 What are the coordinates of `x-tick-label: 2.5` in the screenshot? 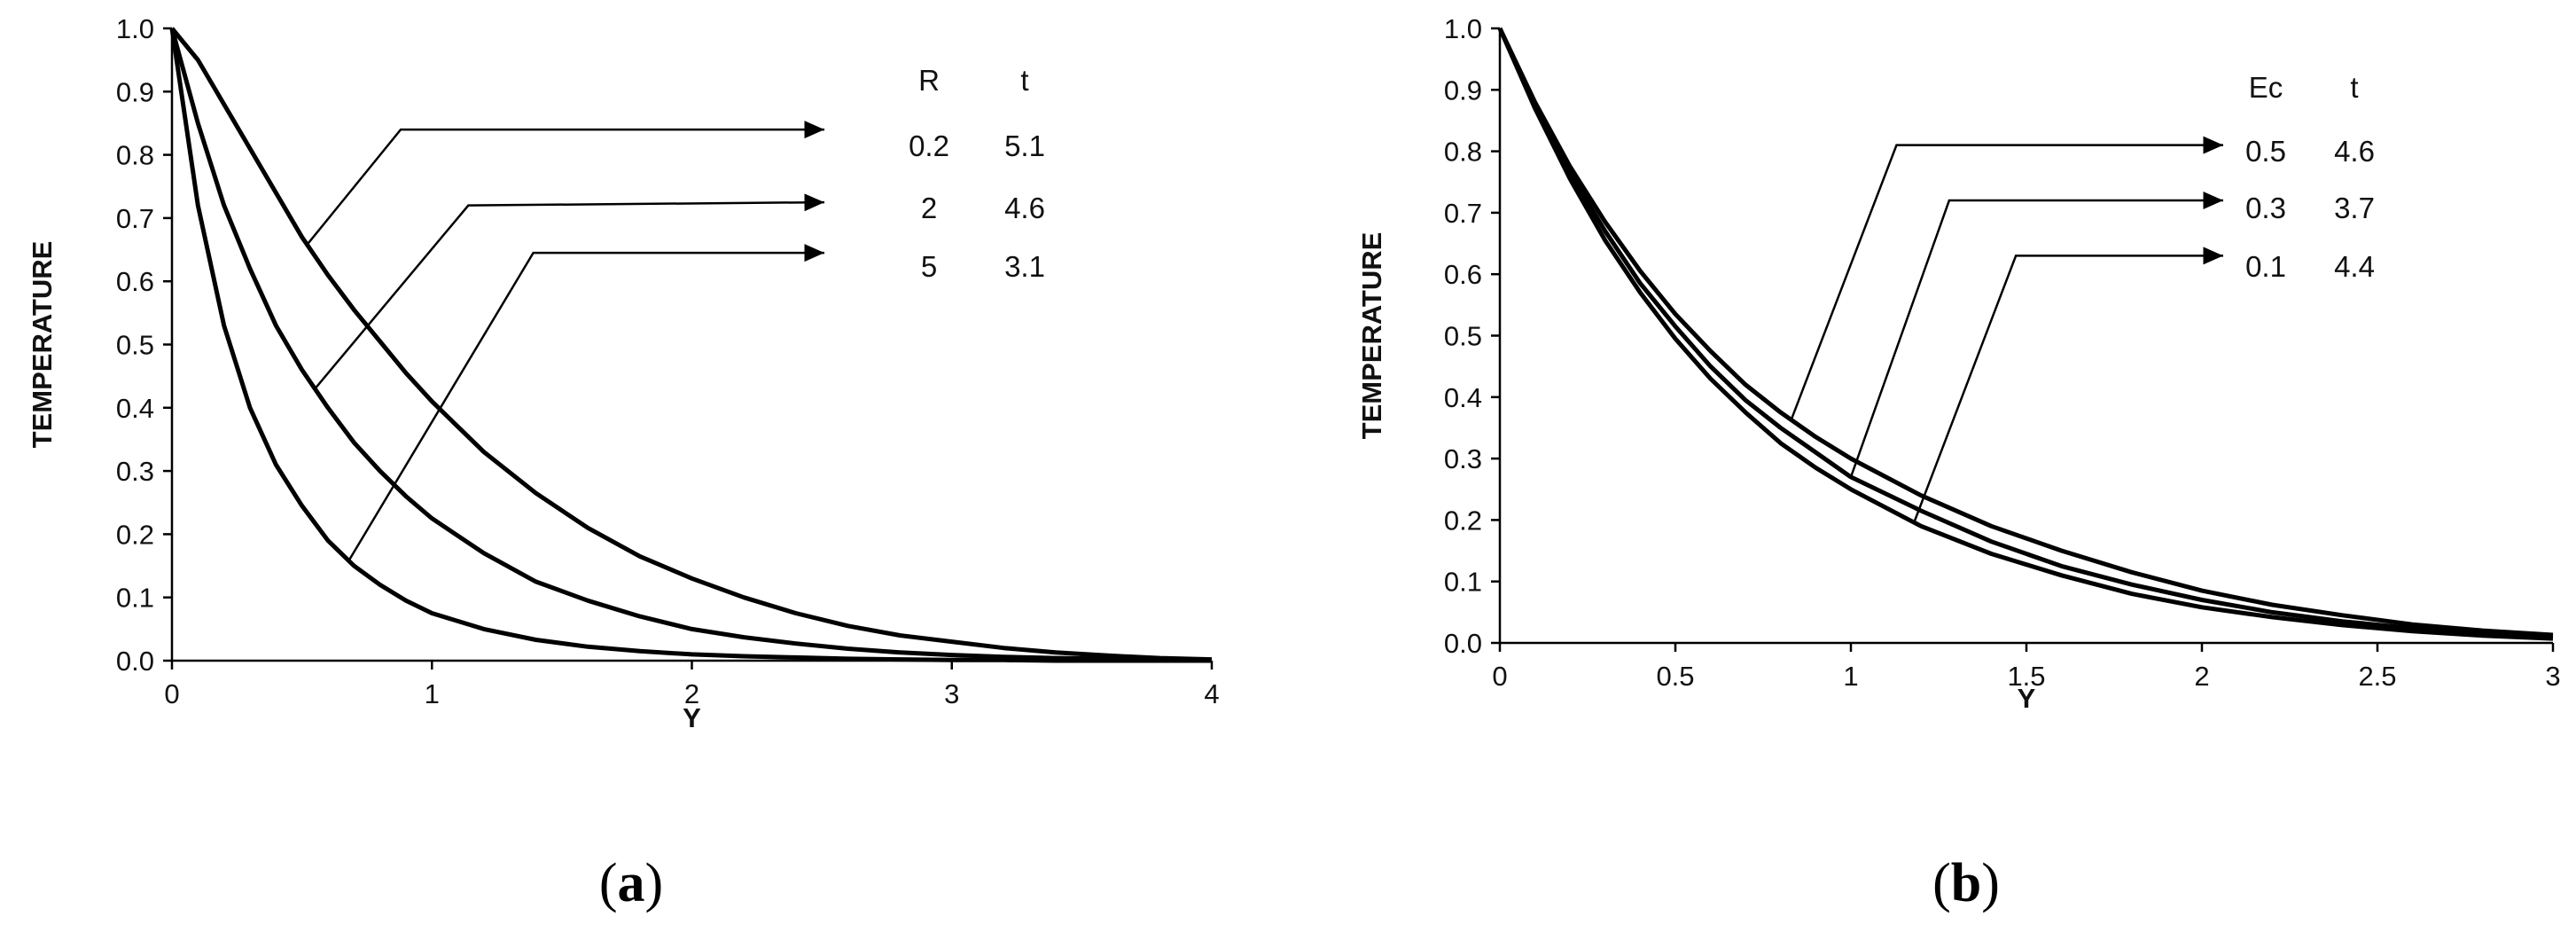 It's located at (2377, 676).